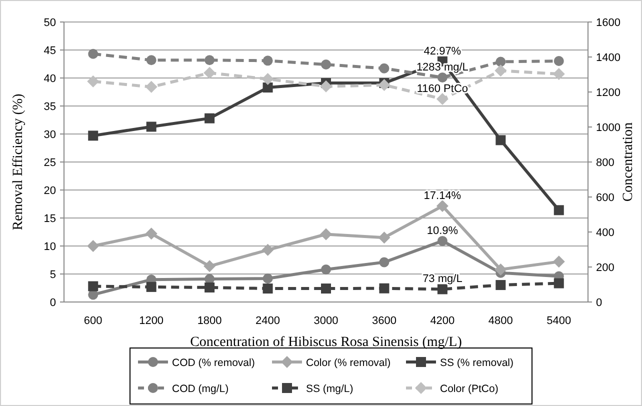  What do you see at coordinates (348, 363) in the screenshot?
I see `legend-label: Color (% removal)` at bounding box center [348, 363].